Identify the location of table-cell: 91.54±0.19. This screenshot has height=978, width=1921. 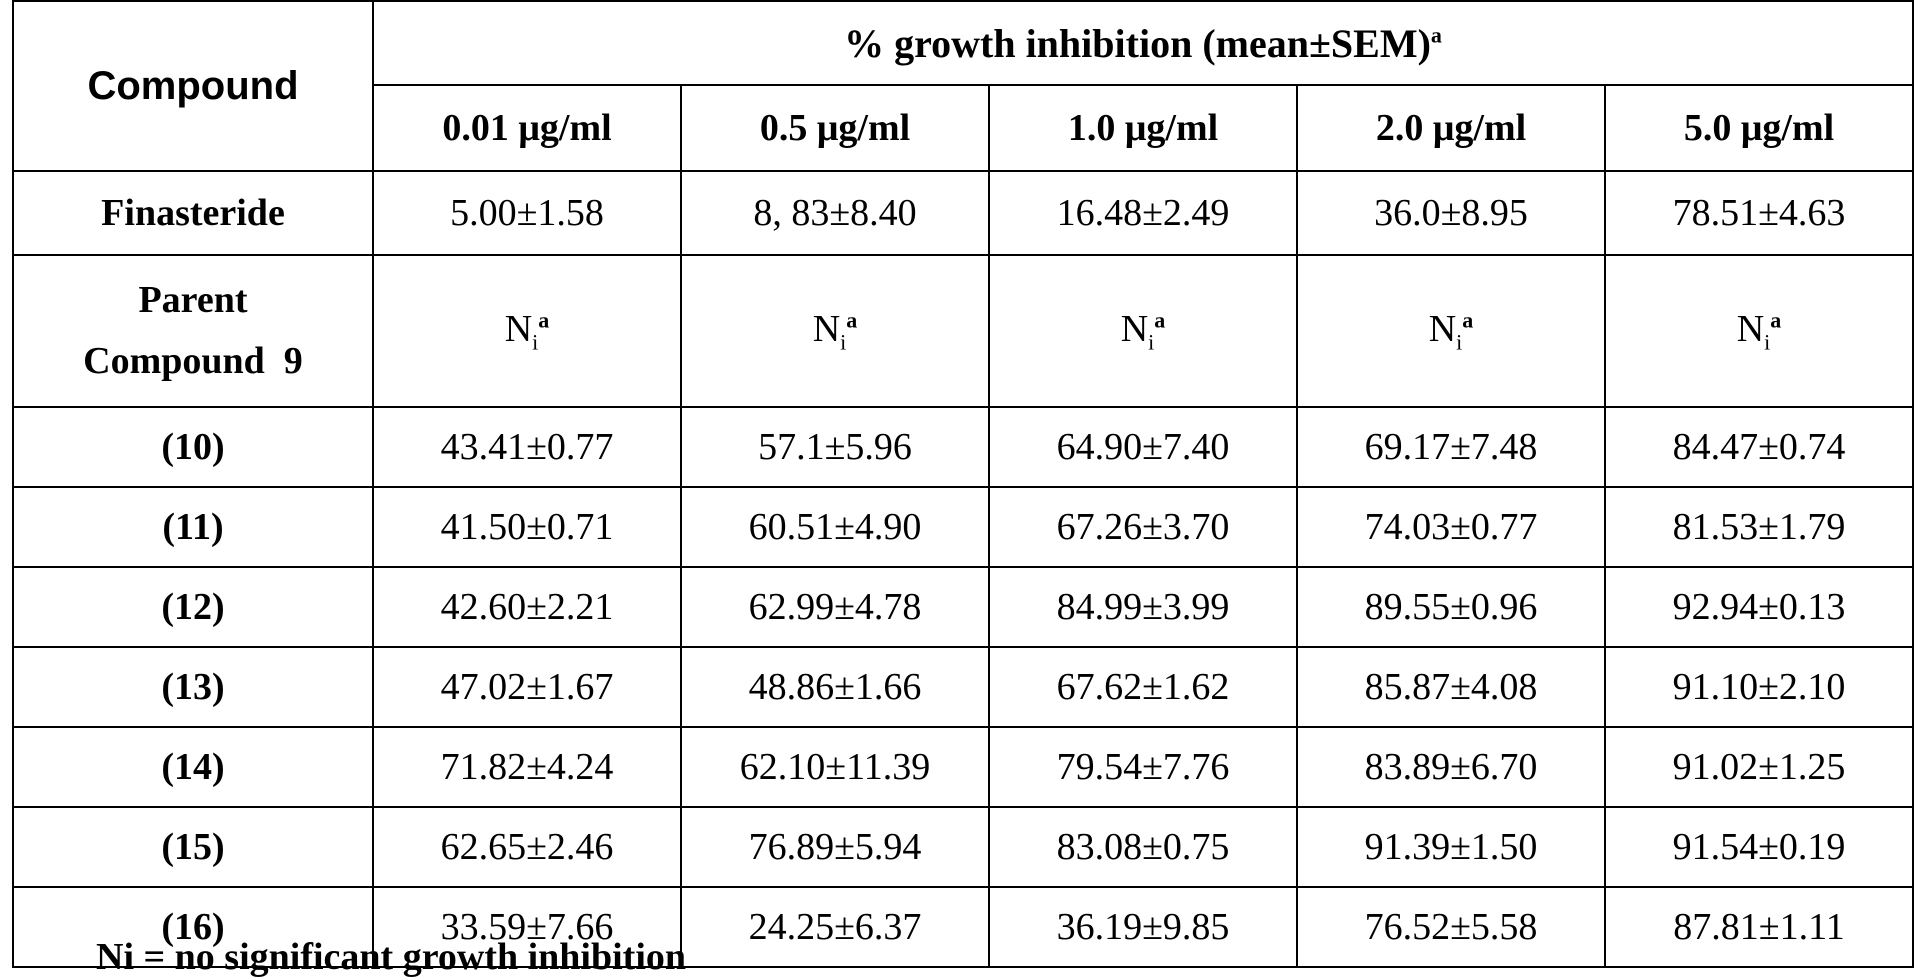
(1759, 847).